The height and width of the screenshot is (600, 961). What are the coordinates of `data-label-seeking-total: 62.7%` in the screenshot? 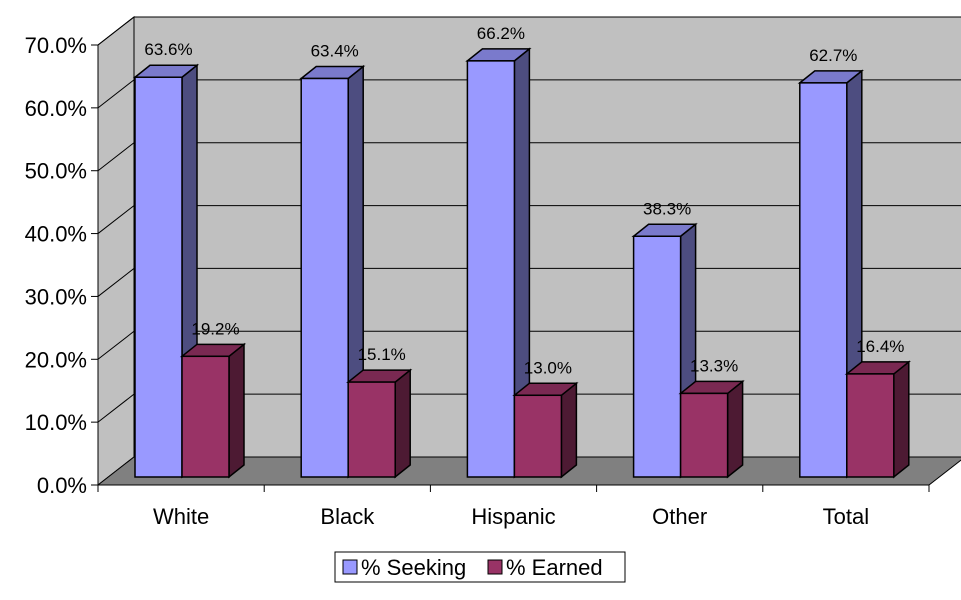 It's located at (833, 55).